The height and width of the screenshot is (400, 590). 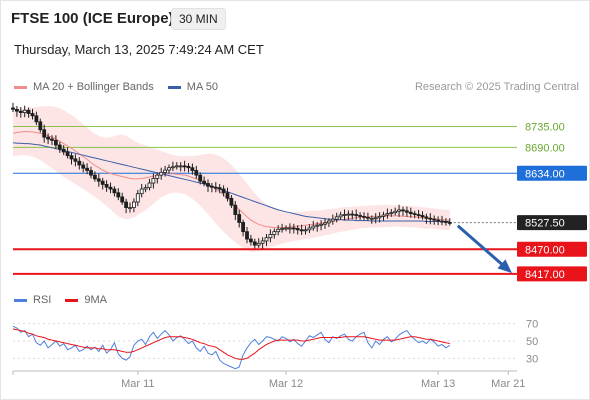 I want to click on legend-item-9ma: 9MA, so click(x=86, y=300).